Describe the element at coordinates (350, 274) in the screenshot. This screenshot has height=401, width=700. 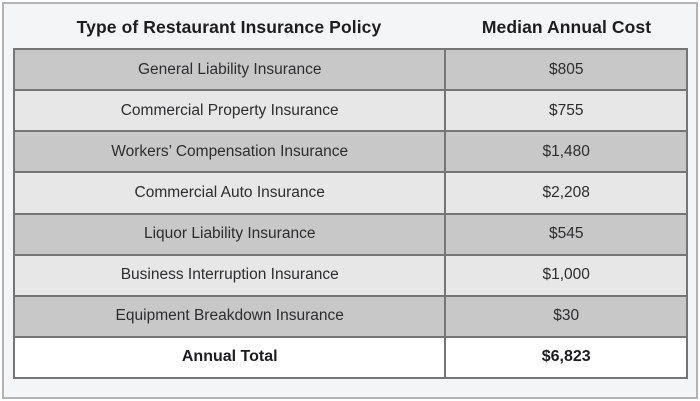
I see `table-row: Business Interruption Insurance $1,000` at that location.